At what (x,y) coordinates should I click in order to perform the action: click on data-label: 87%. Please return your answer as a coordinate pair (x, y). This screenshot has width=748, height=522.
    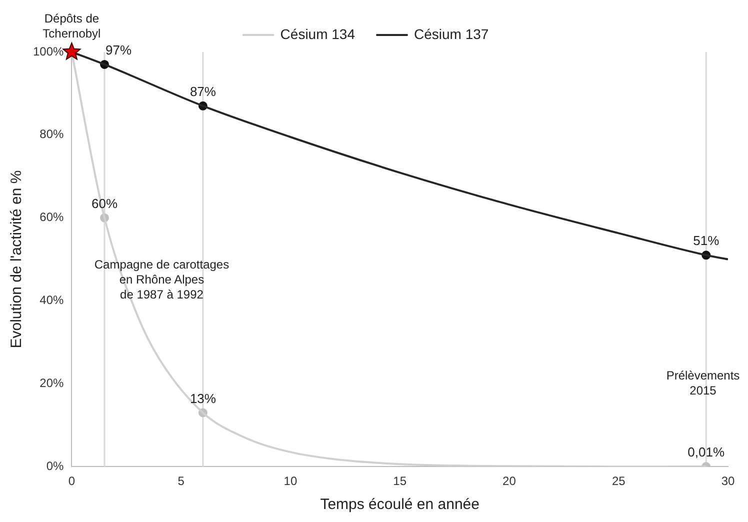
    Looking at the image, I should click on (203, 91).